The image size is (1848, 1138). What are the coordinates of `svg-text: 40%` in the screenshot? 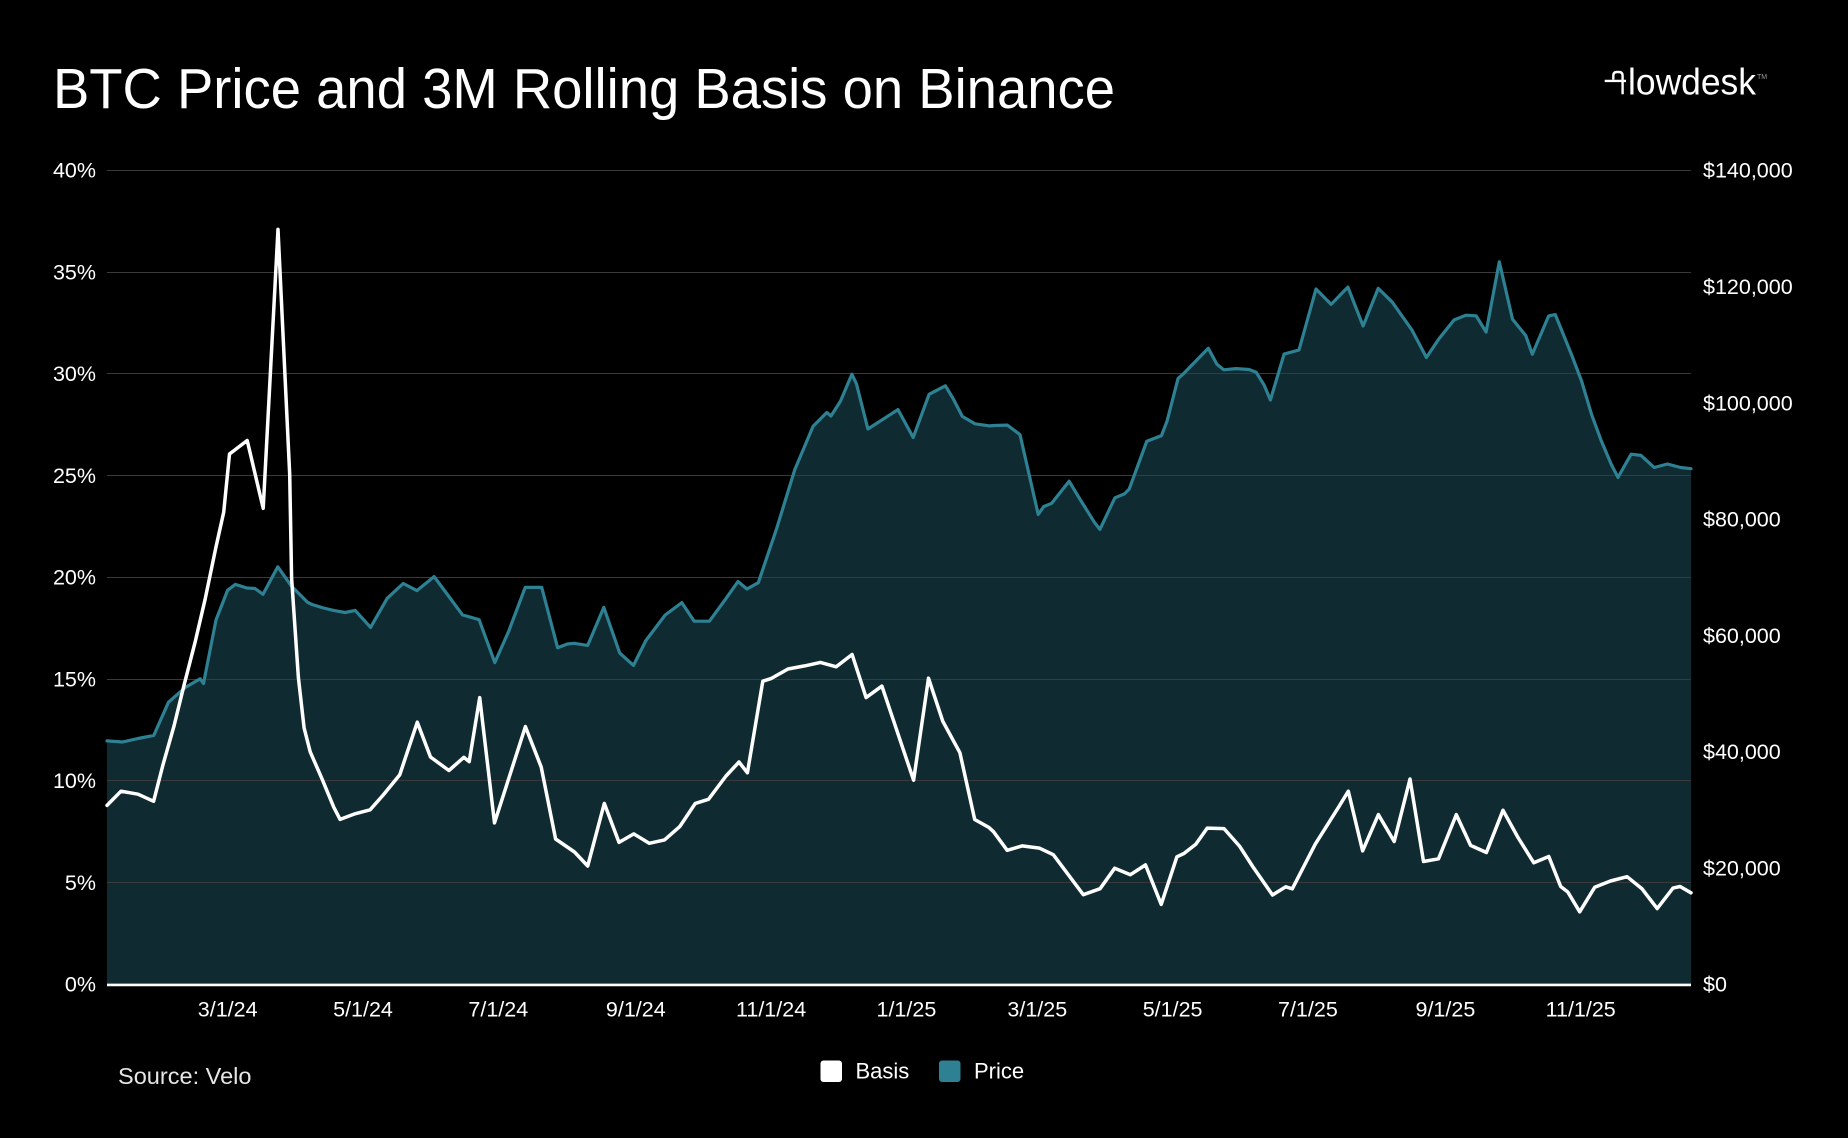 It's located at (74, 171).